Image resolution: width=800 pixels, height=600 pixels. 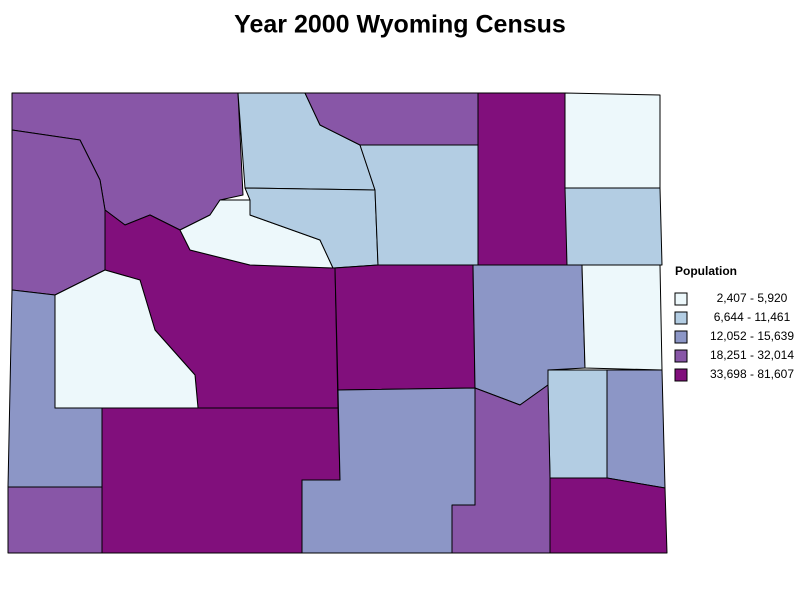 What do you see at coordinates (706, 271) in the screenshot?
I see `legend-title: Population` at bounding box center [706, 271].